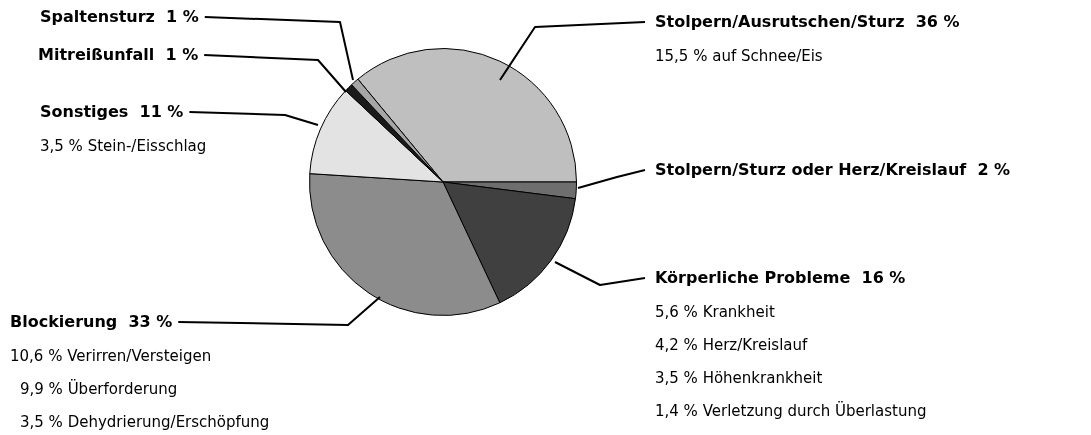 This screenshot has height=435, width=1091. I want to click on text: 3,5 % Stein-/Eisschlag, so click(123, 146).